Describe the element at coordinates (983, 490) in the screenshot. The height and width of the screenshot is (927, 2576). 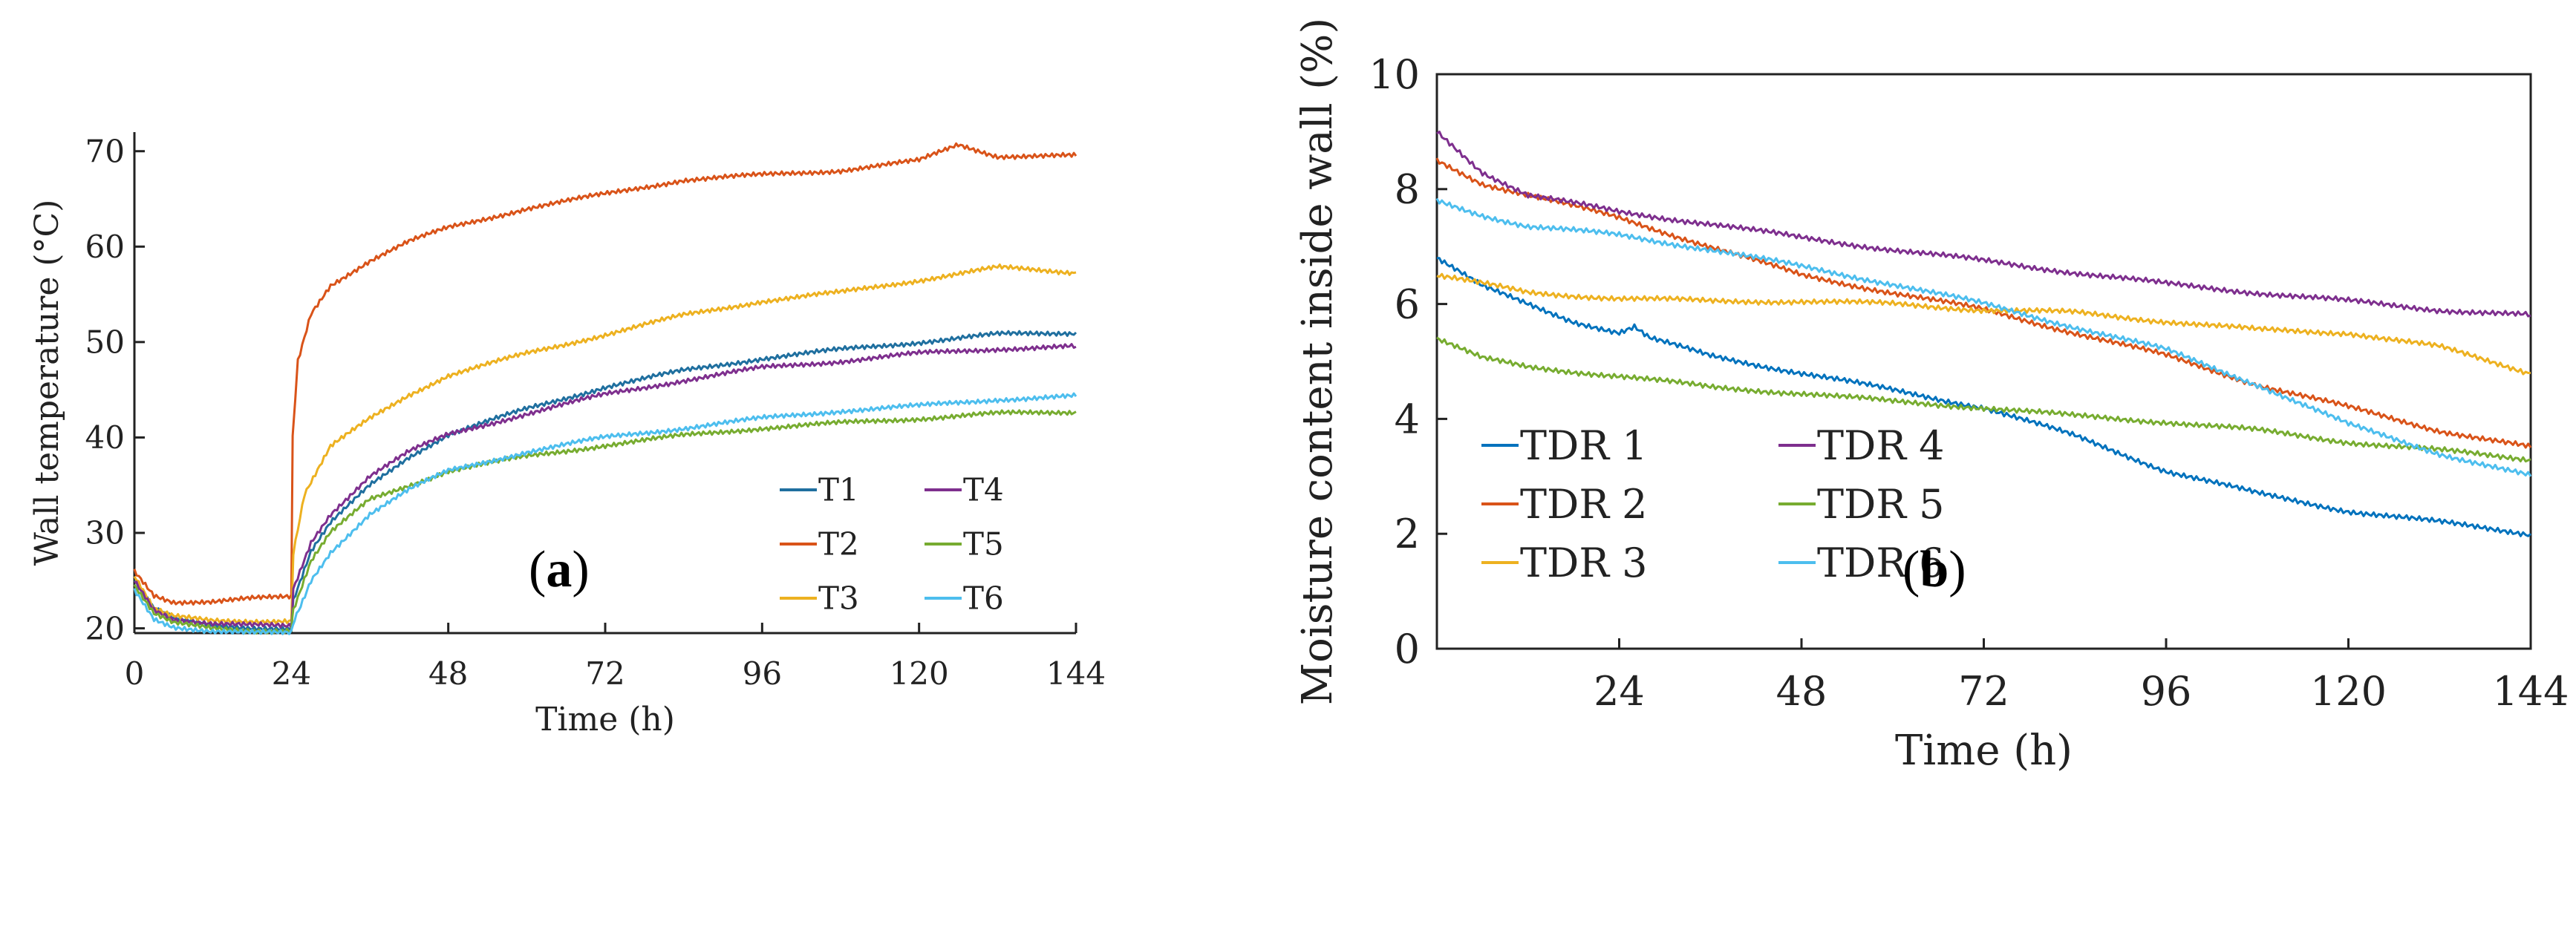
I see `legend-label: T4` at that location.